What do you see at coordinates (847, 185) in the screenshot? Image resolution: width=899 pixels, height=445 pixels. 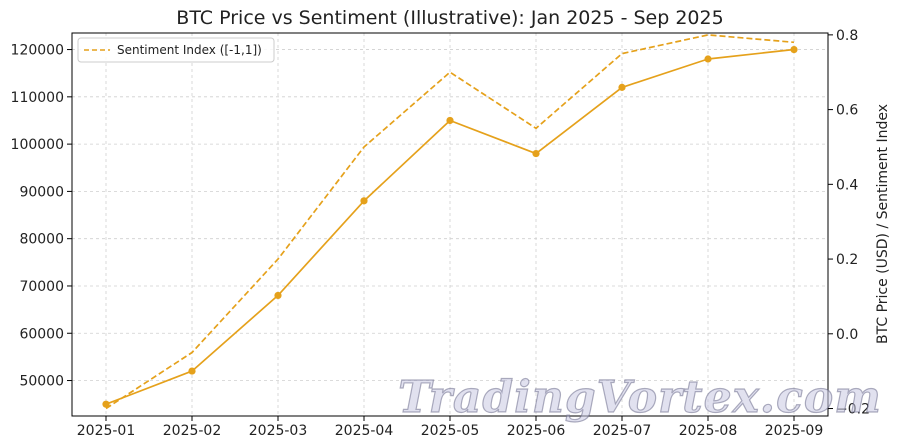 I see `right-tick-label: 0.4` at bounding box center [847, 185].